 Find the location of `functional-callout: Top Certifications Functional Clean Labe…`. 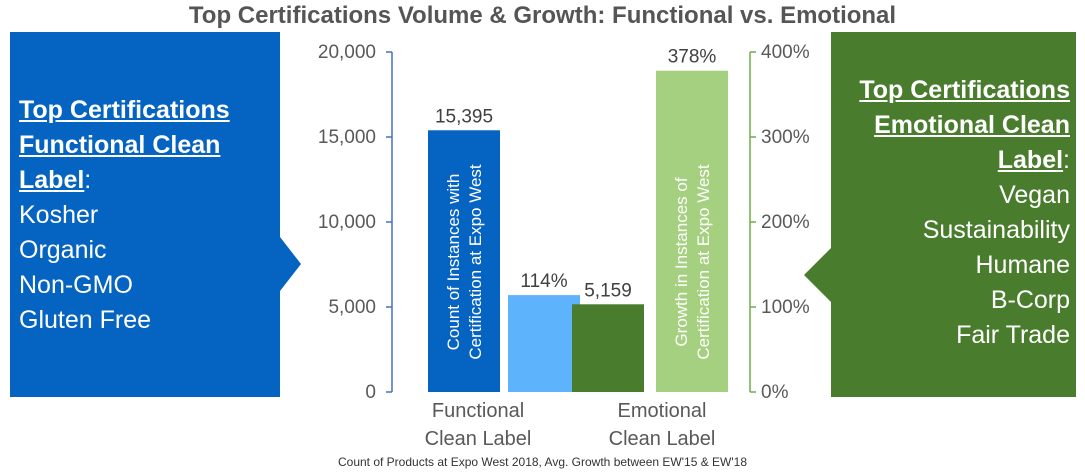

functional-callout: Top Certifications Functional Clean Labe… is located at coordinates (139, 215).